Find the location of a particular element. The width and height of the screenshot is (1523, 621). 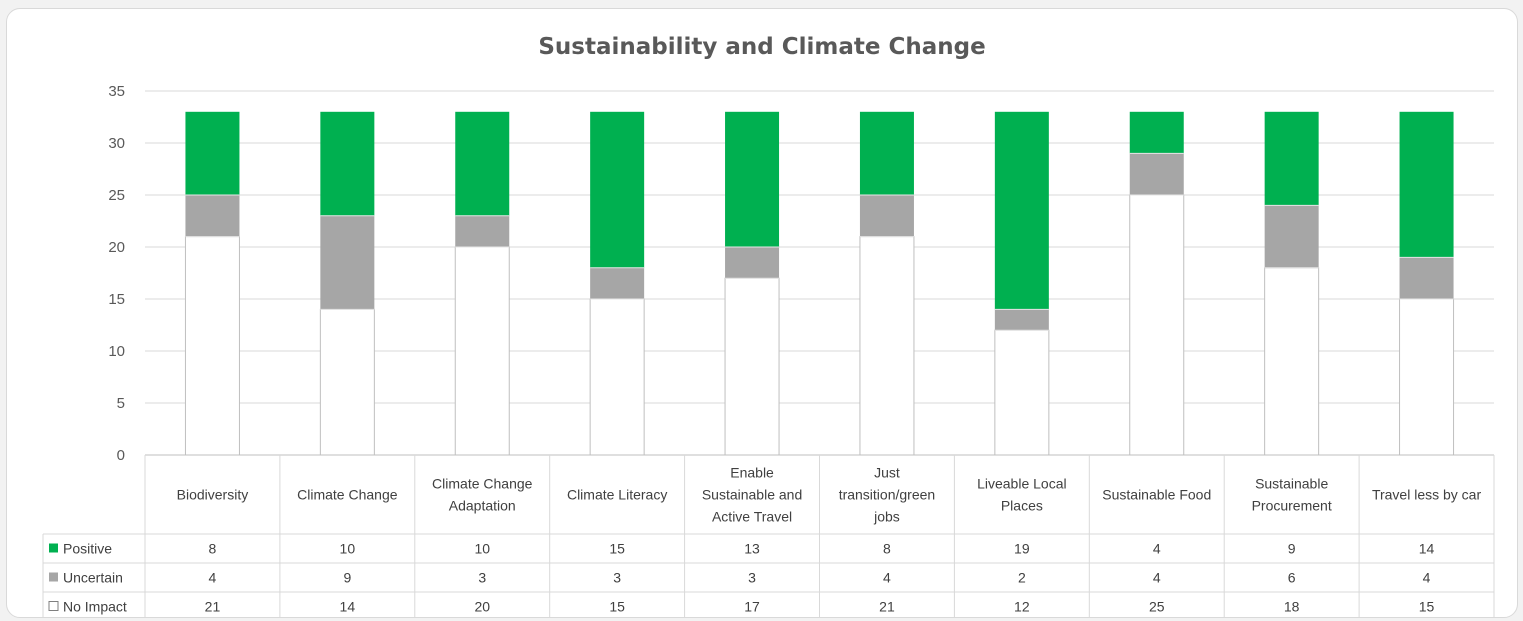

category-label: Just is located at coordinates (887, 473).